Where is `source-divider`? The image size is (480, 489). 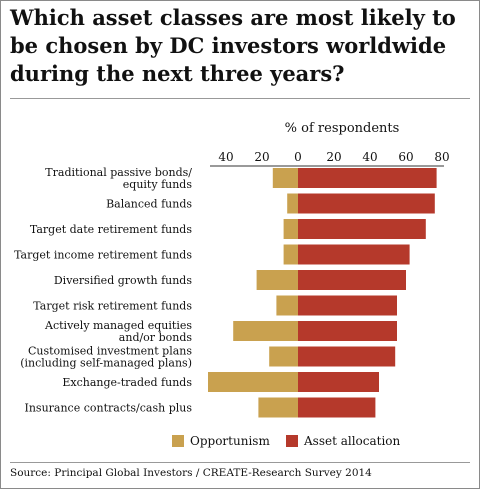 source-divider is located at coordinates (240, 462).